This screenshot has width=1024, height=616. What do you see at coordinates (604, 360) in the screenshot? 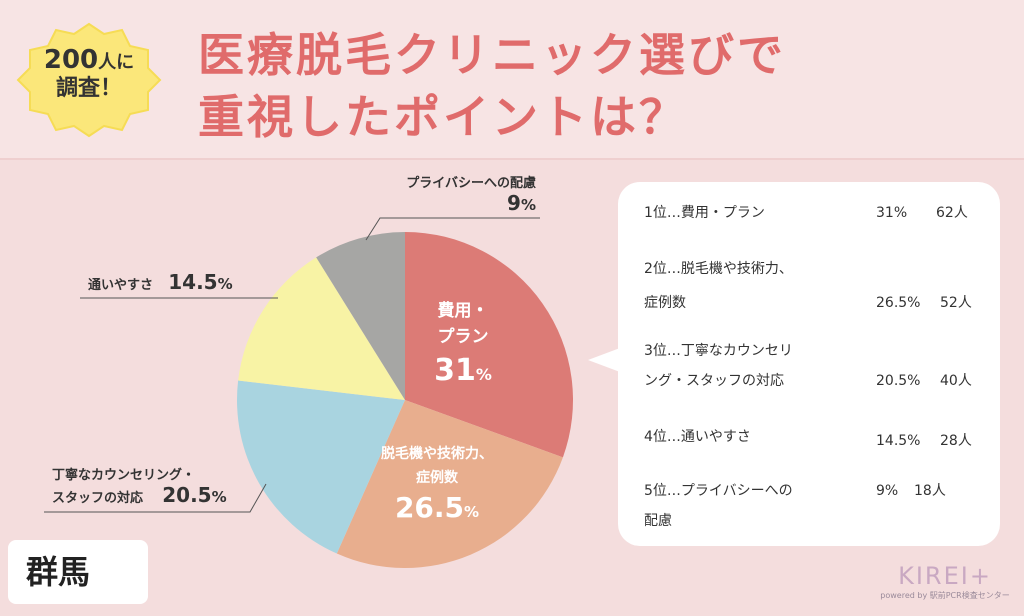
I see `legend-pointer` at bounding box center [604, 360].